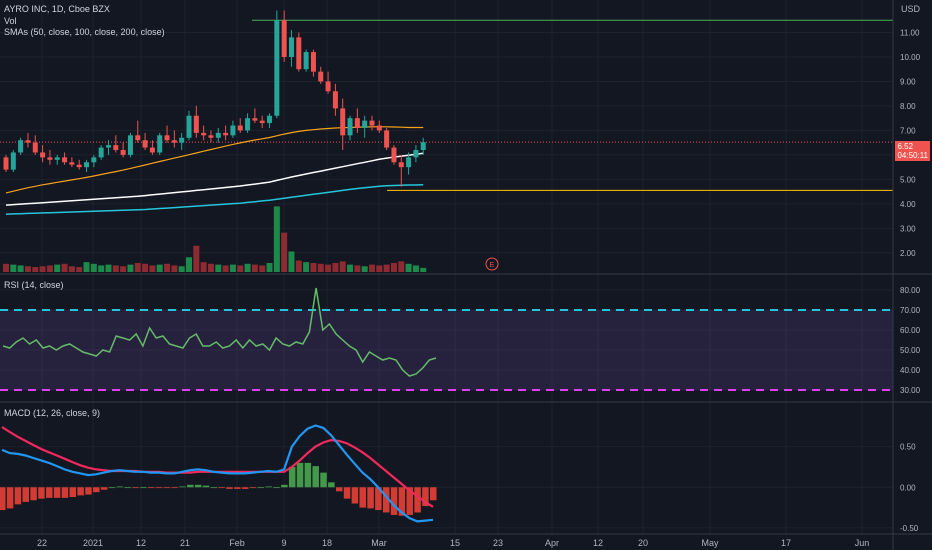  What do you see at coordinates (908, 81) in the screenshot?
I see `price-tick-label: 9.00` at bounding box center [908, 81].